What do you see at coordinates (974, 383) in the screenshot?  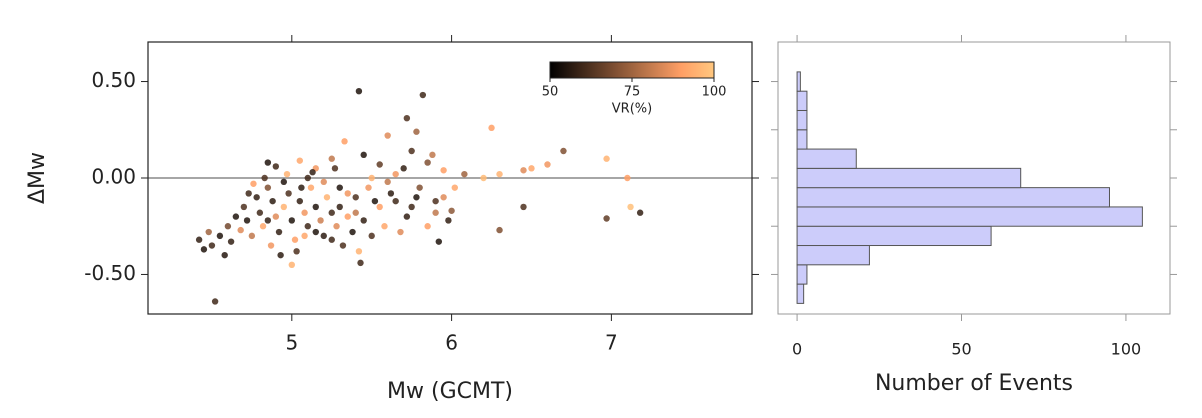 I see `hist-x-axis-label: Number of Events` at bounding box center [974, 383].